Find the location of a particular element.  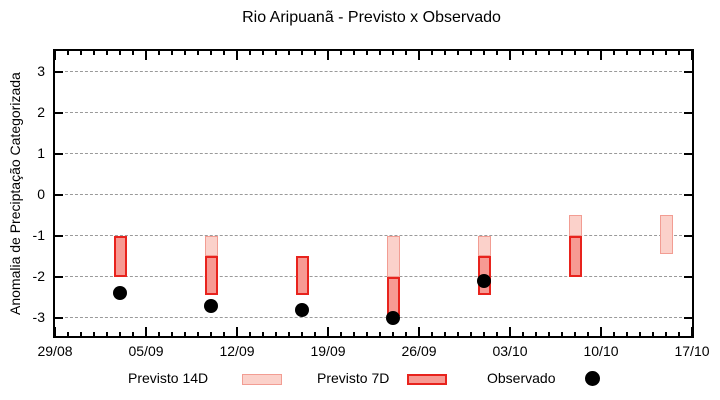

x-tick-label: 26/09 is located at coordinates (419, 351).